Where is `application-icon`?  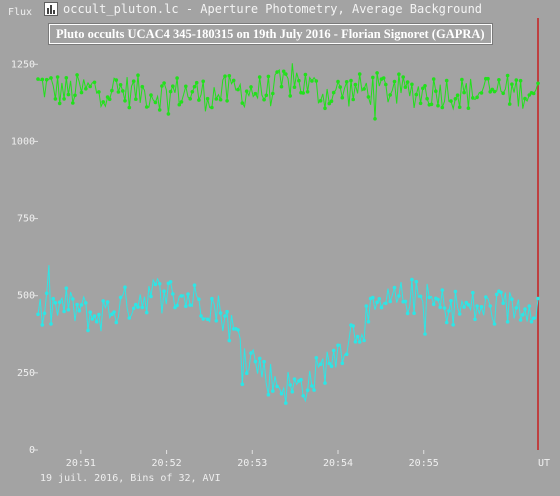 application-icon is located at coordinates (51, 9).